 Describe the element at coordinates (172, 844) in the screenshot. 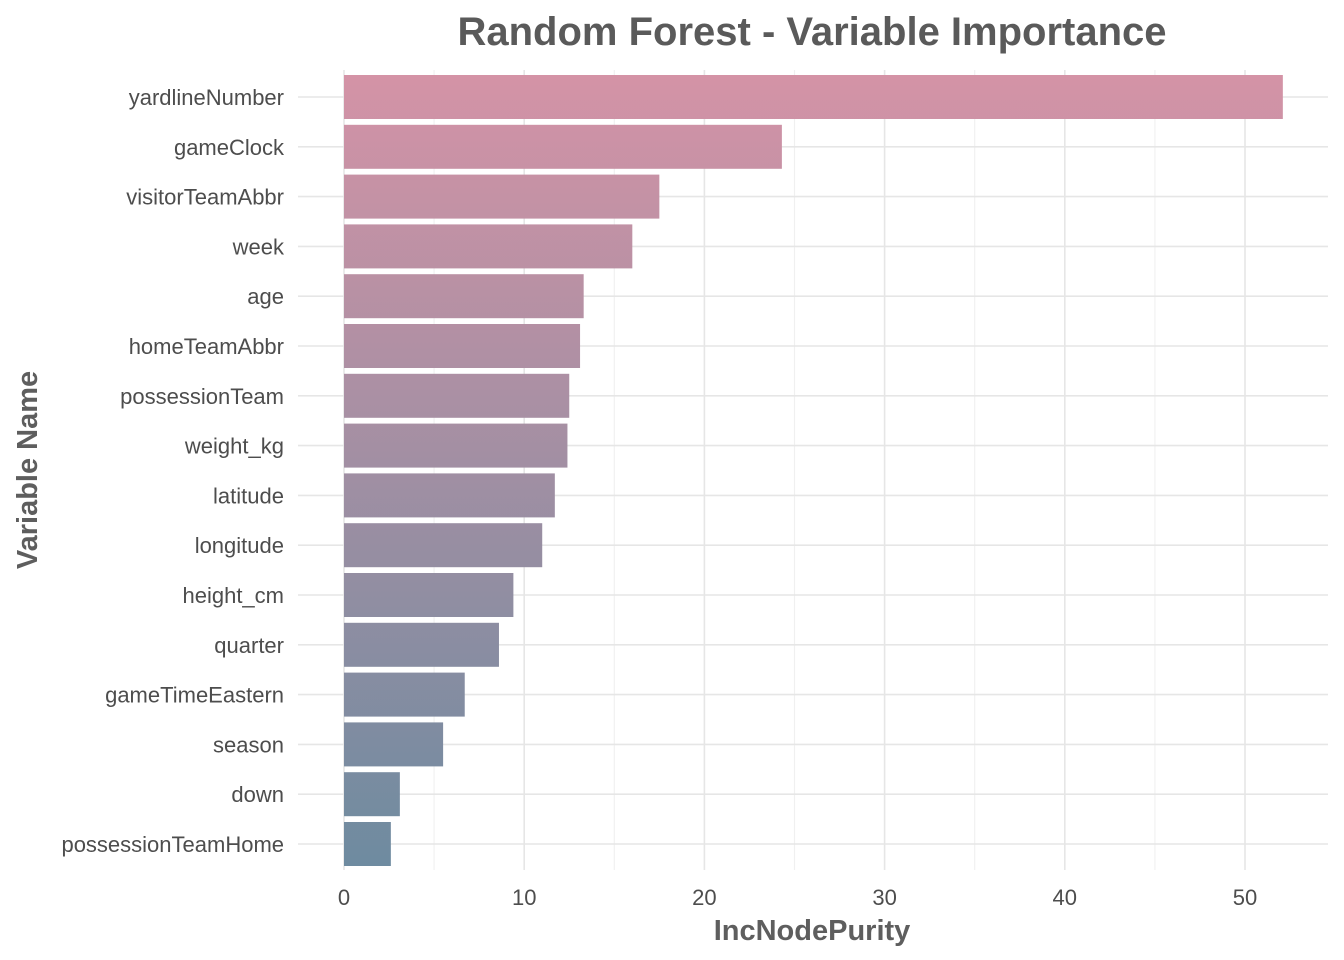

I see `y-tick-label: possessionTeamHome` at that location.